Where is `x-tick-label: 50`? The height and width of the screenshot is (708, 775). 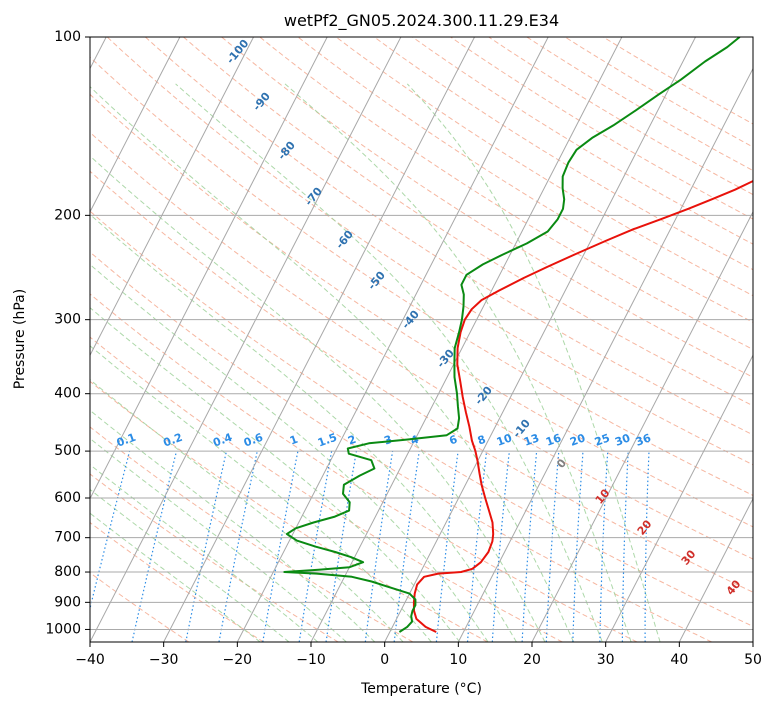
x-tick-label: 50 is located at coordinates (753, 660).